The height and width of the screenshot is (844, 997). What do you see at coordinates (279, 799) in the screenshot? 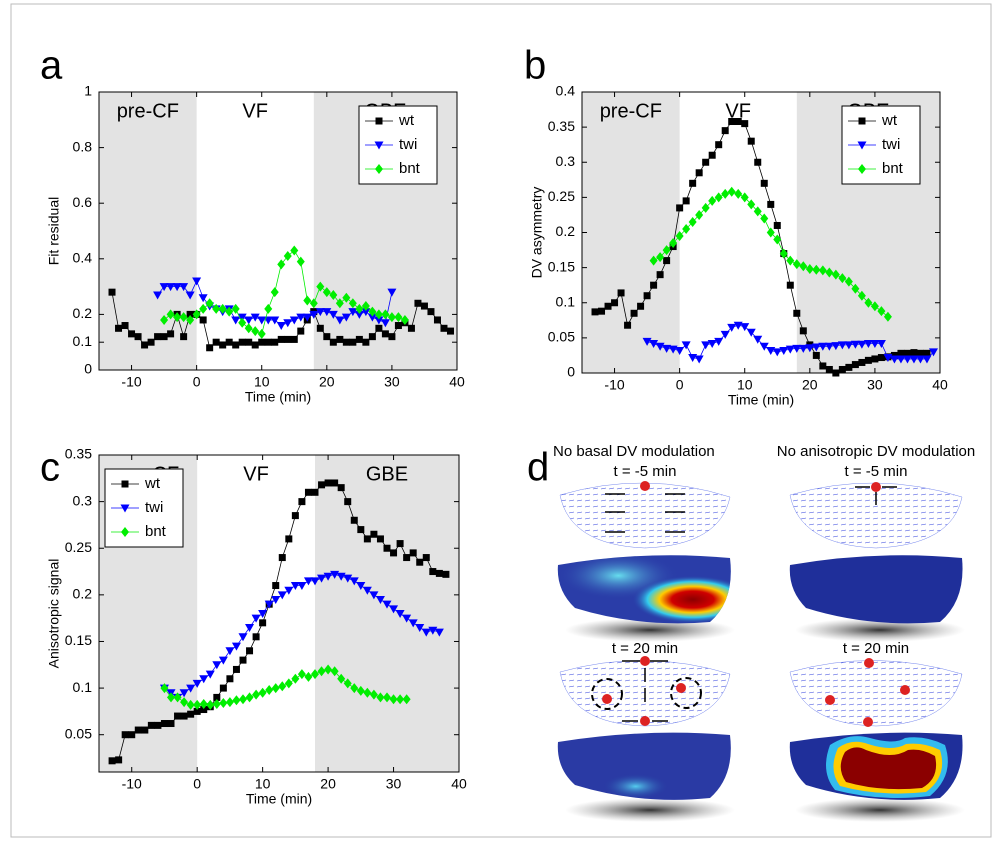
I see `x-axis-label: Time (min)` at bounding box center [279, 799].